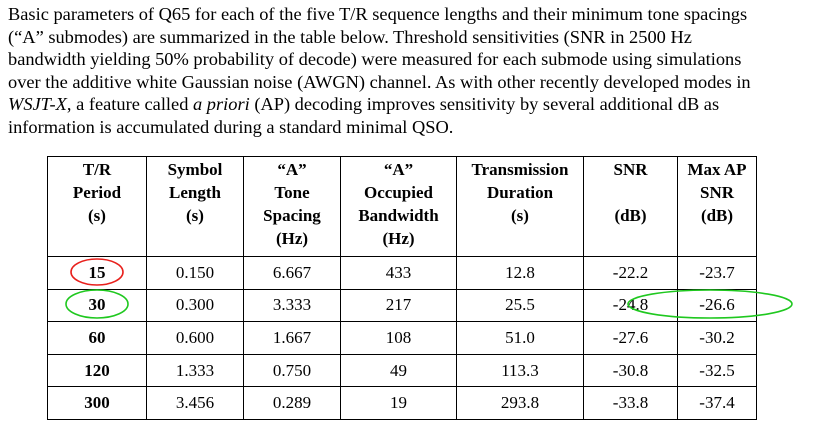 Image resolution: width=832 pixels, height=435 pixels. I want to click on table-cell: 0.750, so click(292, 370).